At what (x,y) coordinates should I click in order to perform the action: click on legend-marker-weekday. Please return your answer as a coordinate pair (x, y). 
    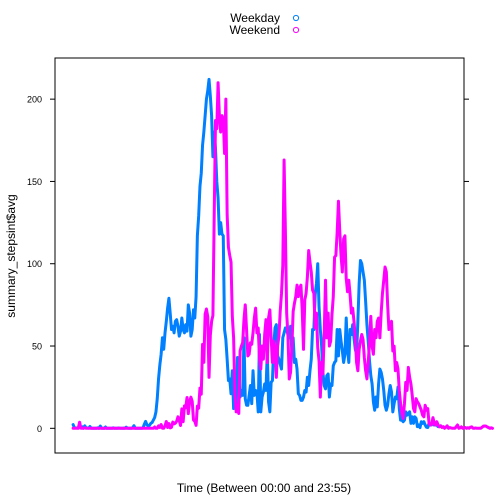
    Looking at the image, I should click on (295, 17).